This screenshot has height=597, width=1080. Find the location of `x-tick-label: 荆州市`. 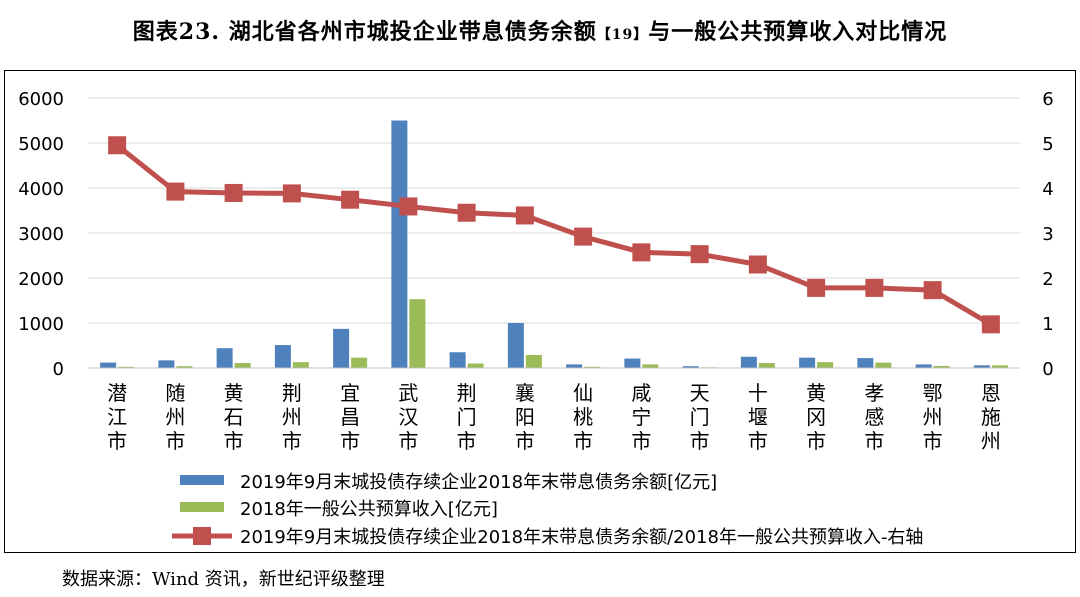

x-tick-label: 荆州市 is located at coordinates (292, 417).